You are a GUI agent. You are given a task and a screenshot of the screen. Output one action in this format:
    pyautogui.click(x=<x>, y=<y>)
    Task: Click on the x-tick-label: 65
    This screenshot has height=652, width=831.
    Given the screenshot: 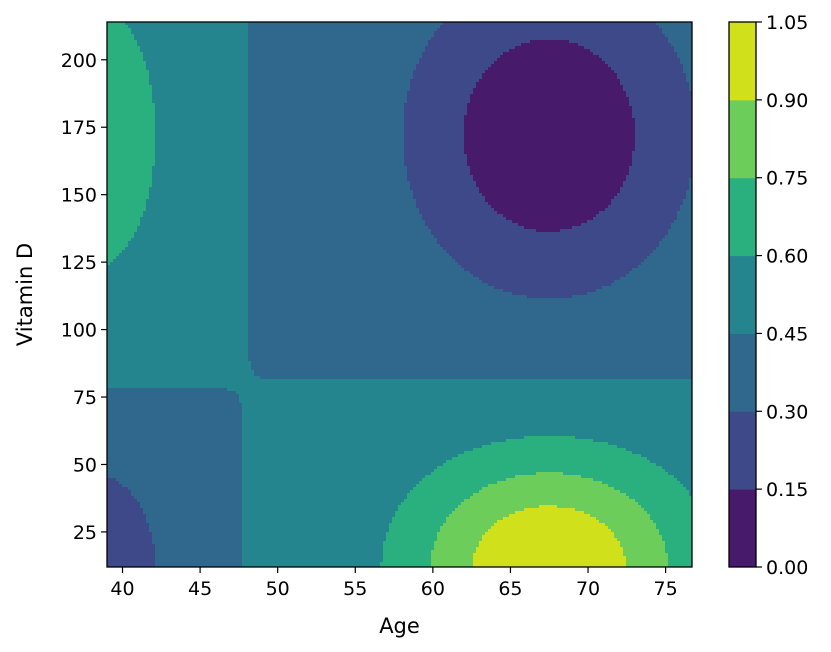 What is the action you would take?
    pyautogui.click(x=510, y=589)
    